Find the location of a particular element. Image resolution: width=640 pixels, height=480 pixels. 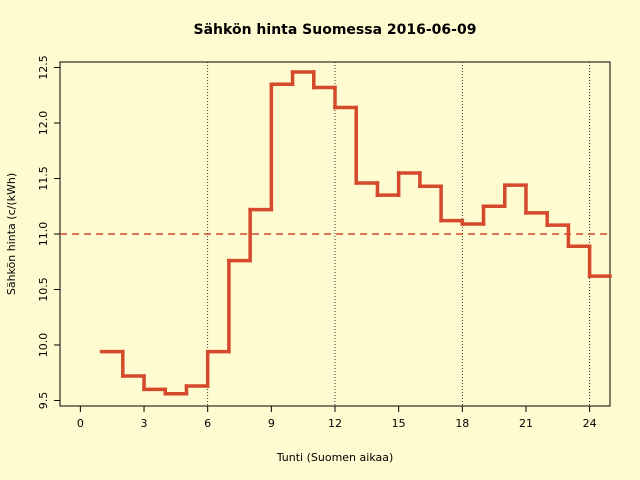

x-tick-label: 3 is located at coordinates (144, 423).